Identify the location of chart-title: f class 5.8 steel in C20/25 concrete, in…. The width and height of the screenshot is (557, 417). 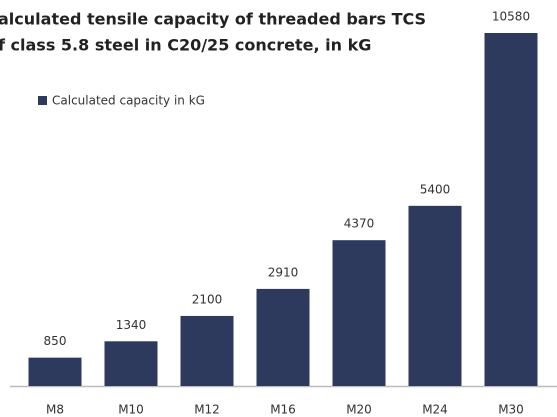
(185, 45).